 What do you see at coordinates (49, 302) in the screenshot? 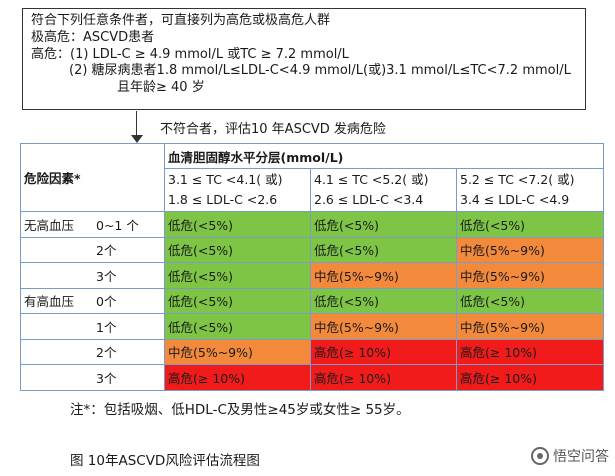
I see `row-group-label: 有高血压` at bounding box center [49, 302].